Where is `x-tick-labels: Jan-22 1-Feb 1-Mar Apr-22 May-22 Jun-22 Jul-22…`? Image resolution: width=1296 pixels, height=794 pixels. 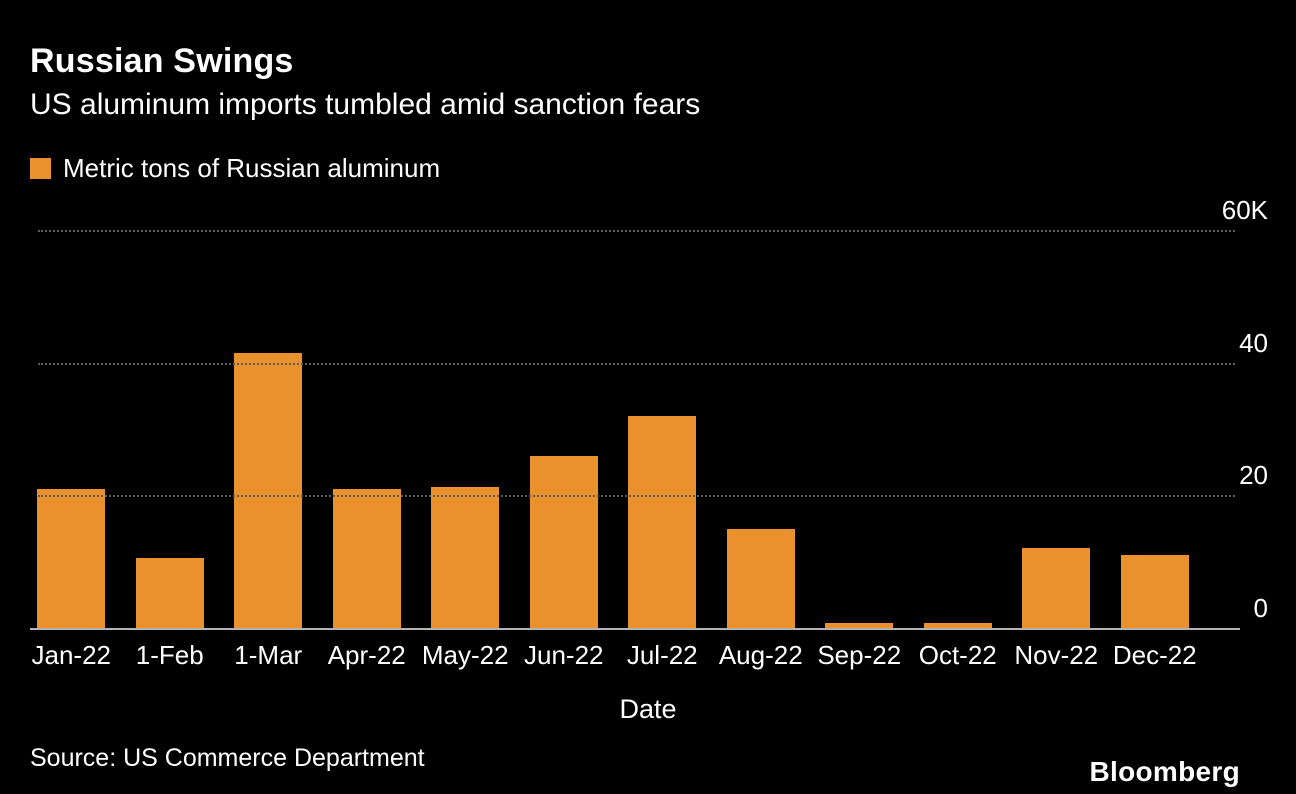 x-tick-labels: Jan-22 1-Feb 1-Mar Apr-22 May-22 Jun-22 Jul-22… is located at coordinates (613, 655).